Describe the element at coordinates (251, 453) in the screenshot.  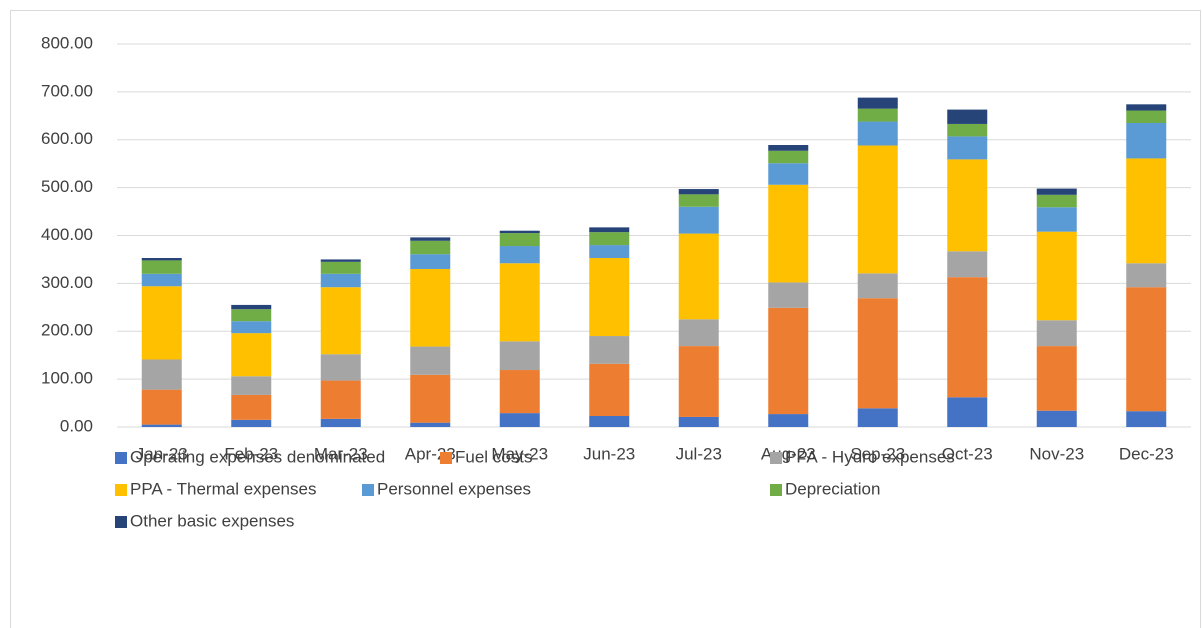
I see `x-tick-label: Feb-23` at that location.